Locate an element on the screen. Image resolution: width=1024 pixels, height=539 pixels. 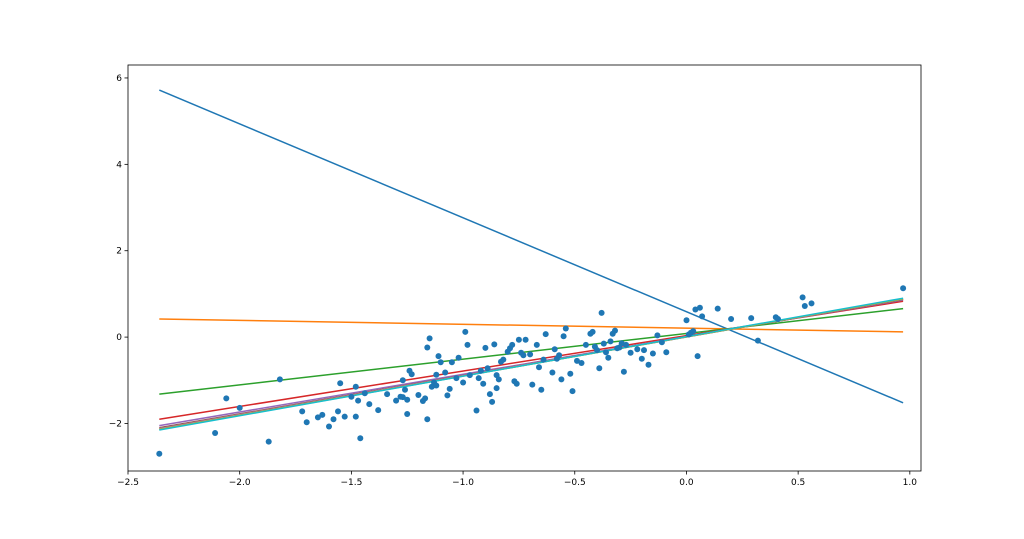
x-tick-label: −0.5 is located at coordinates (575, 483).